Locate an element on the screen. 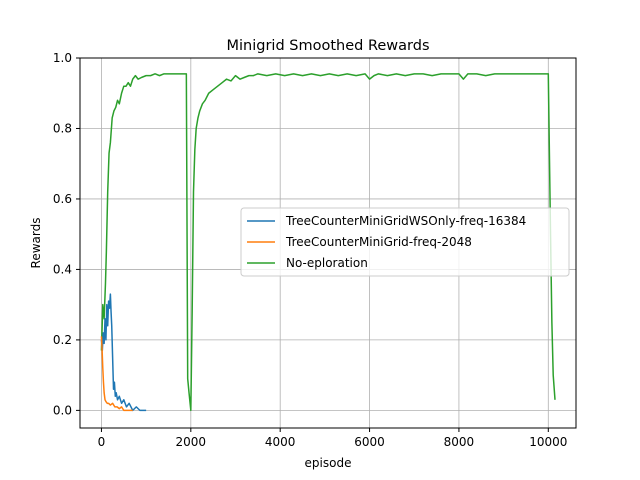  x-axis-label: episode is located at coordinates (328, 463).